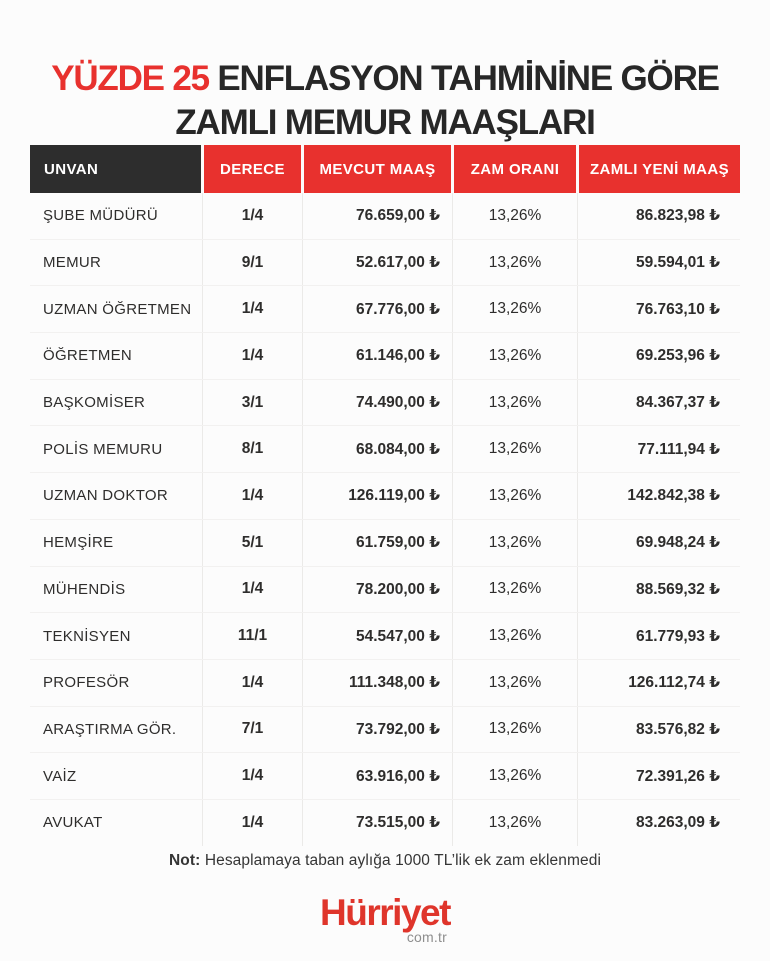 This screenshot has height=961, width=770. I want to click on cell-mevcut-maas: 61.146,00 ₺, so click(377, 356).